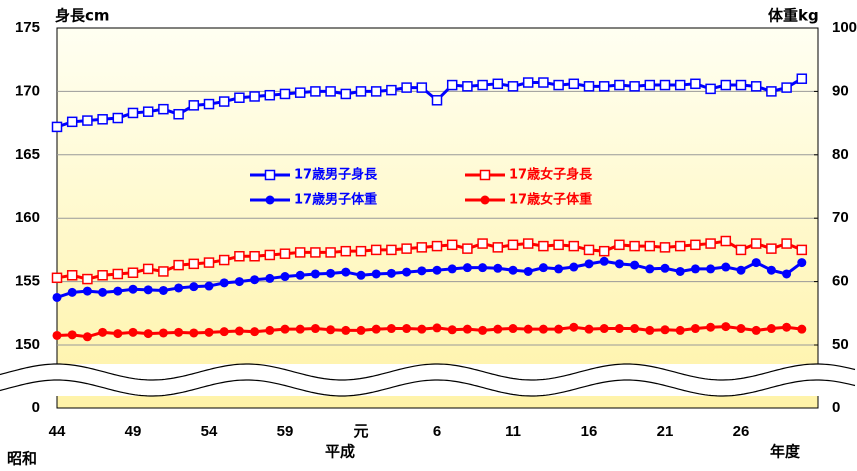 This screenshot has width=857, height=471. Describe the element at coordinates (82, 16) in the screenshot. I see `y-axis-title: 身長cm` at that location.